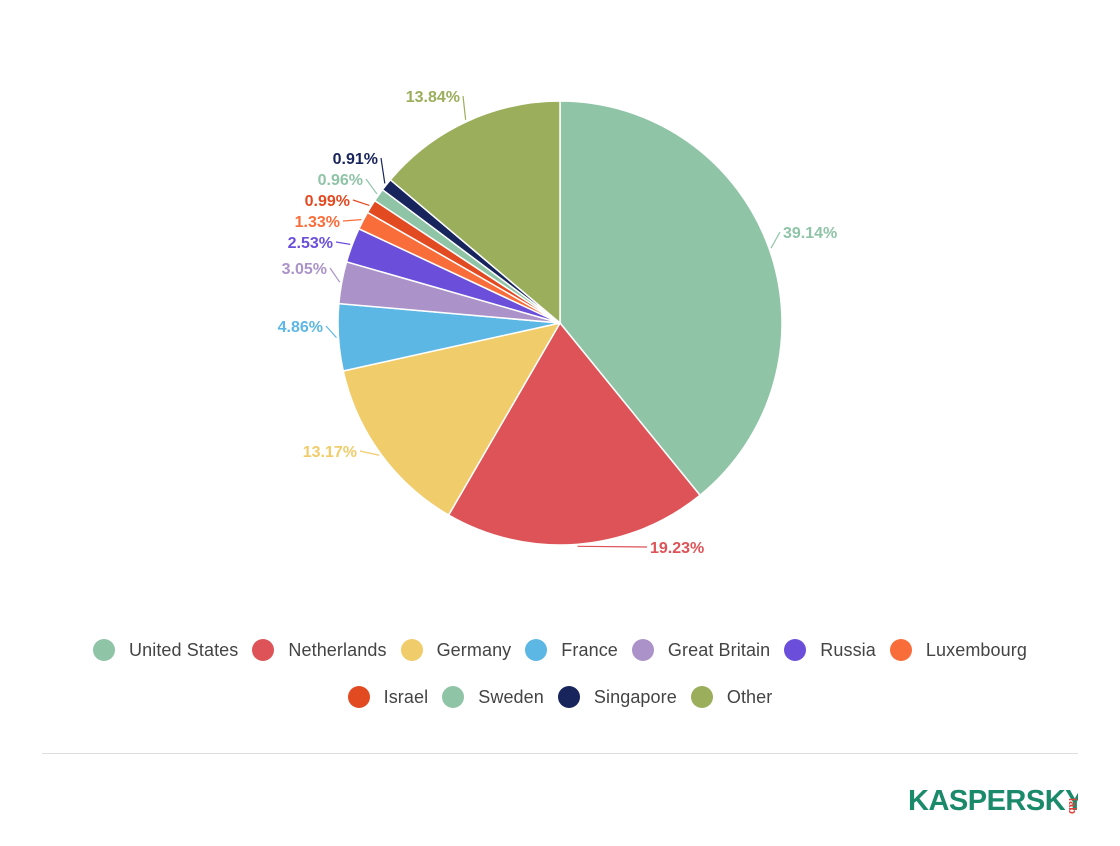 This screenshot has width=1120, height=846. I want to click on legend-item-great-britain: Great Britain, so click(701, 650).